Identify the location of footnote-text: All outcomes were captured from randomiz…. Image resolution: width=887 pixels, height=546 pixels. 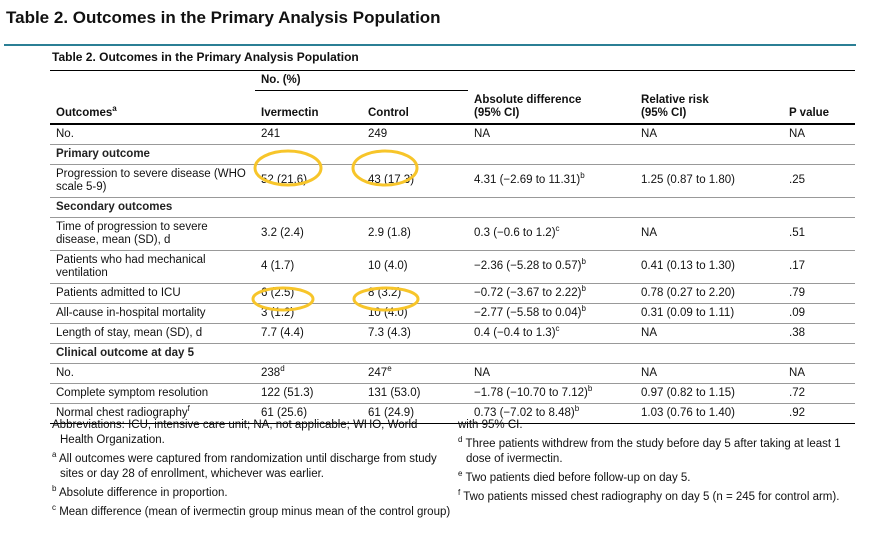
(248, 466).